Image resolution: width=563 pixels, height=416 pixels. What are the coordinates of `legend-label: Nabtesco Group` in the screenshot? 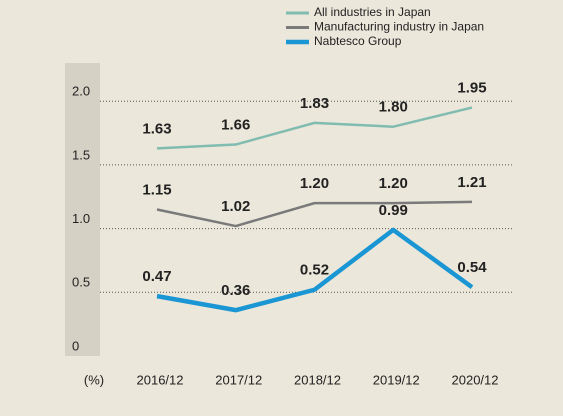 It's located at (358, 41).